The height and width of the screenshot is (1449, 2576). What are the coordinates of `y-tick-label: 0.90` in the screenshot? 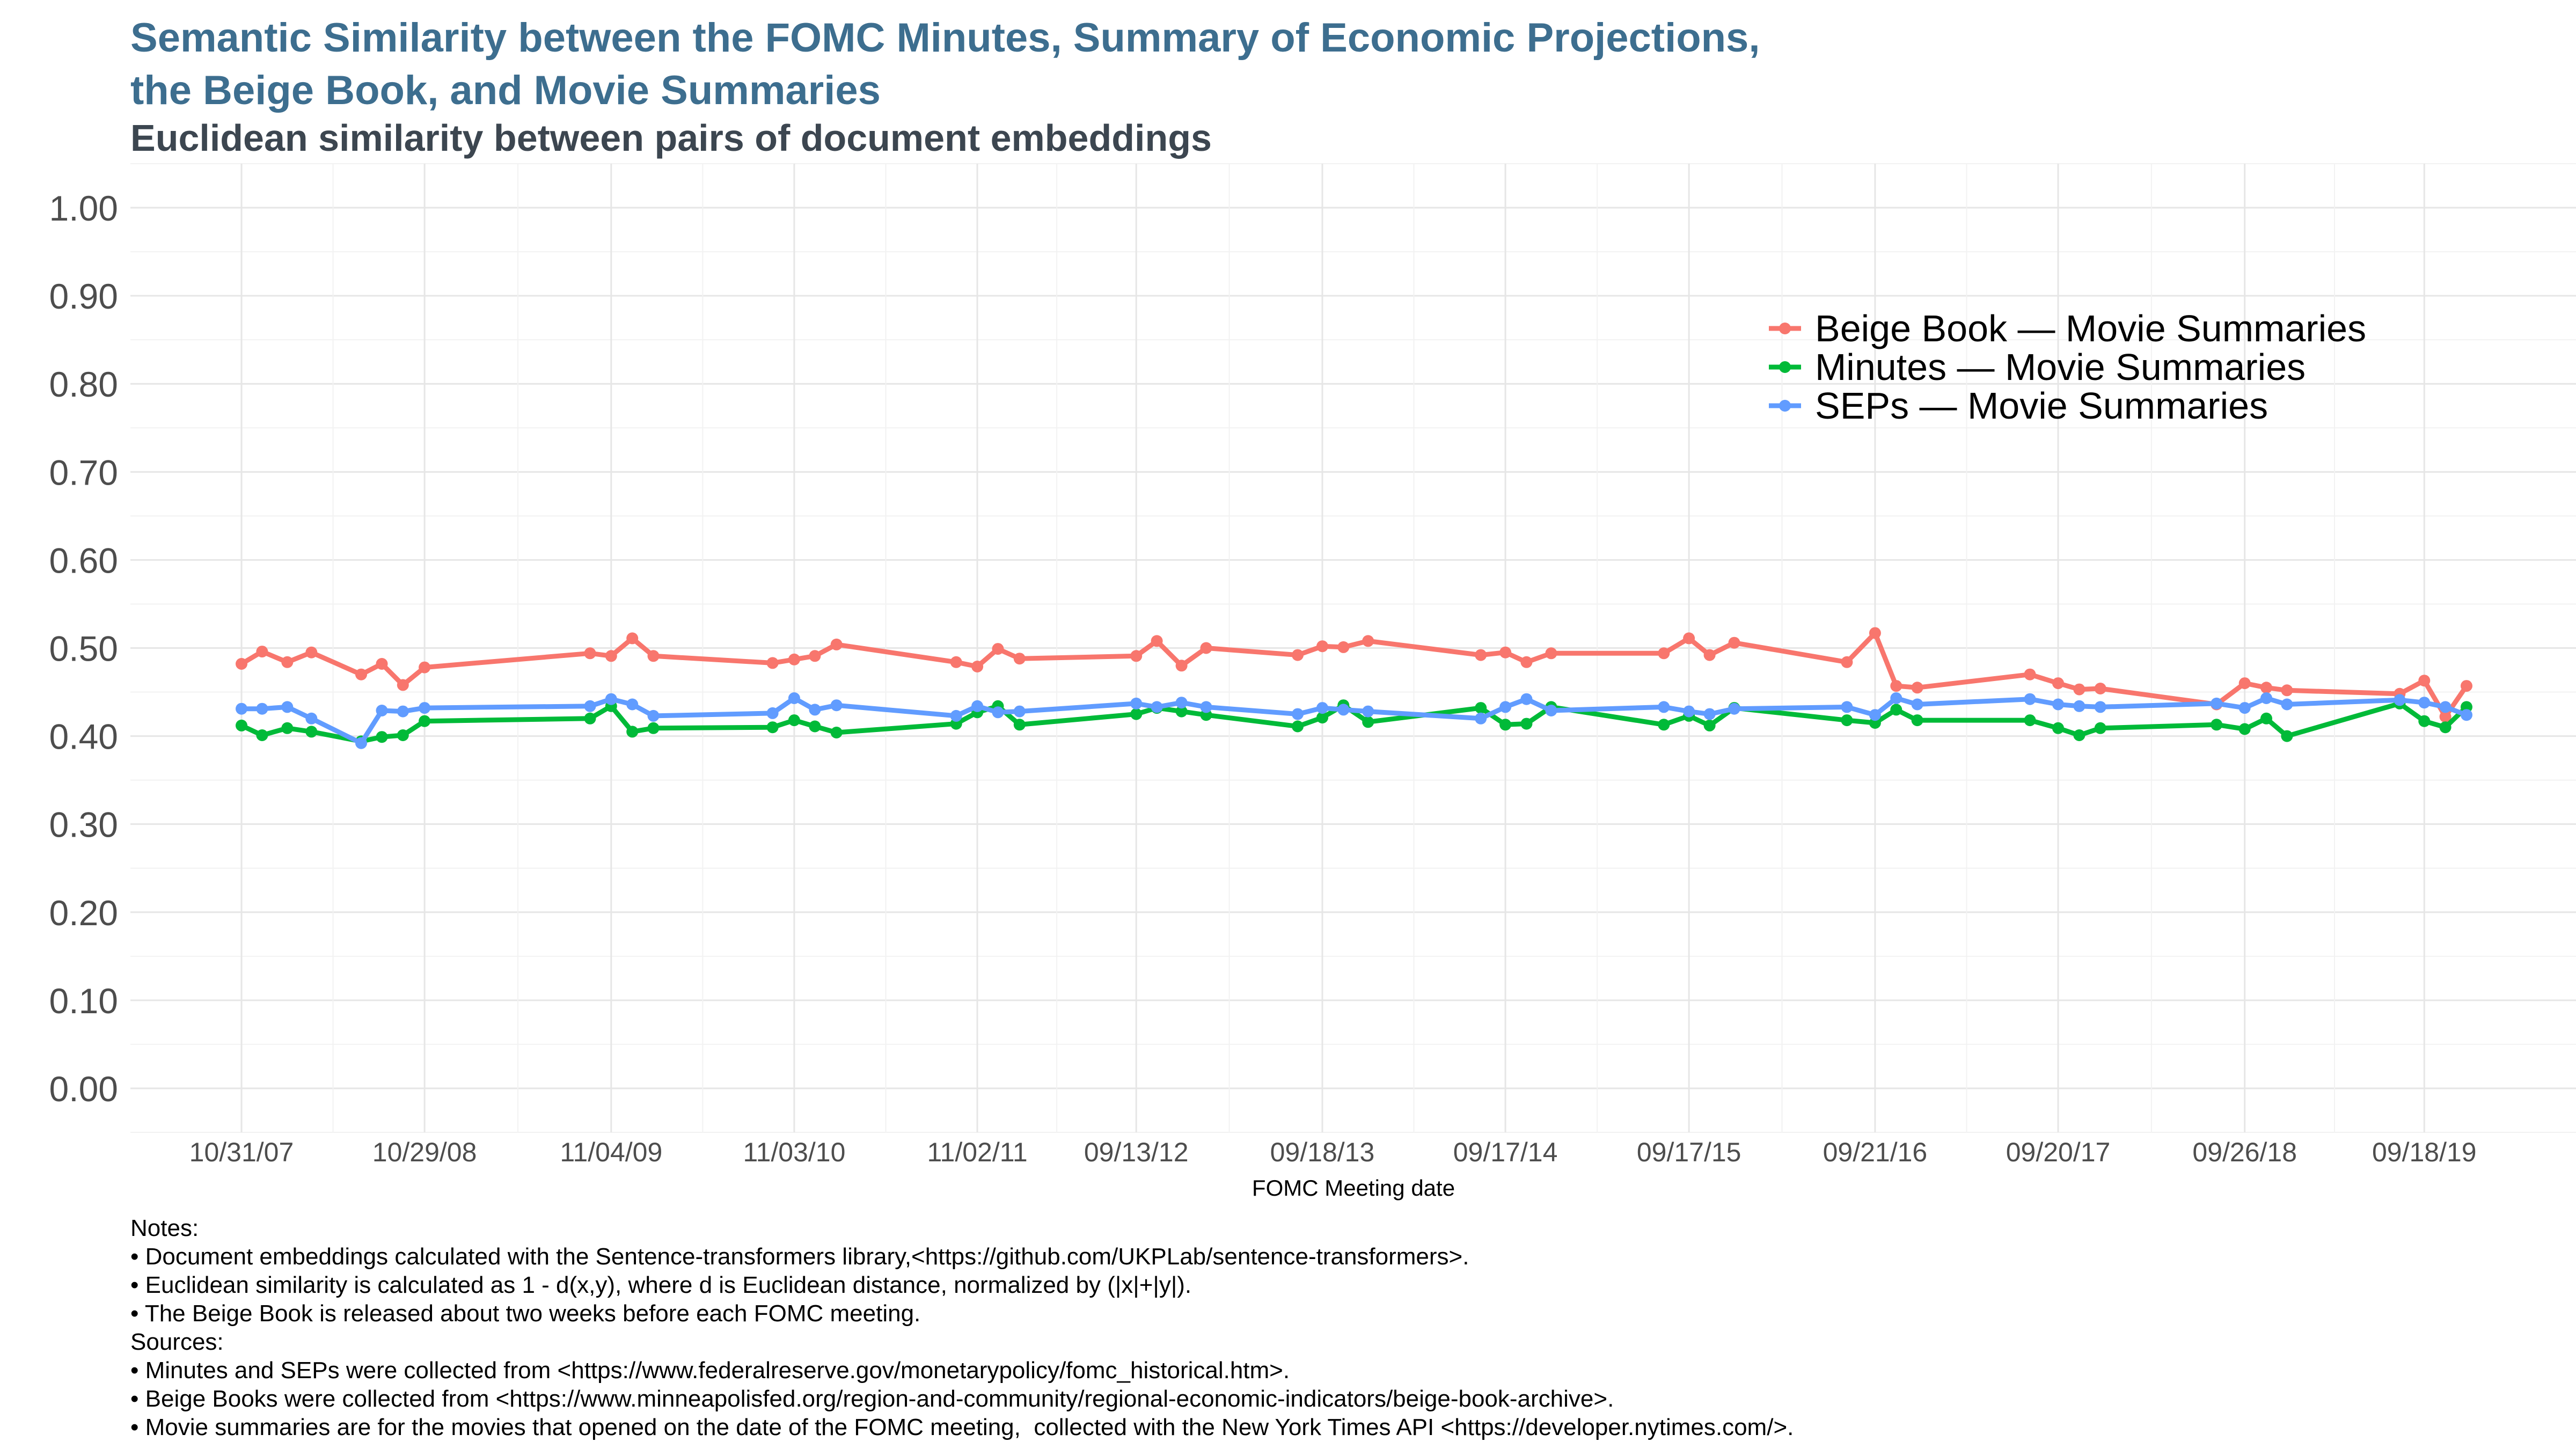 It's located at (83, 296).